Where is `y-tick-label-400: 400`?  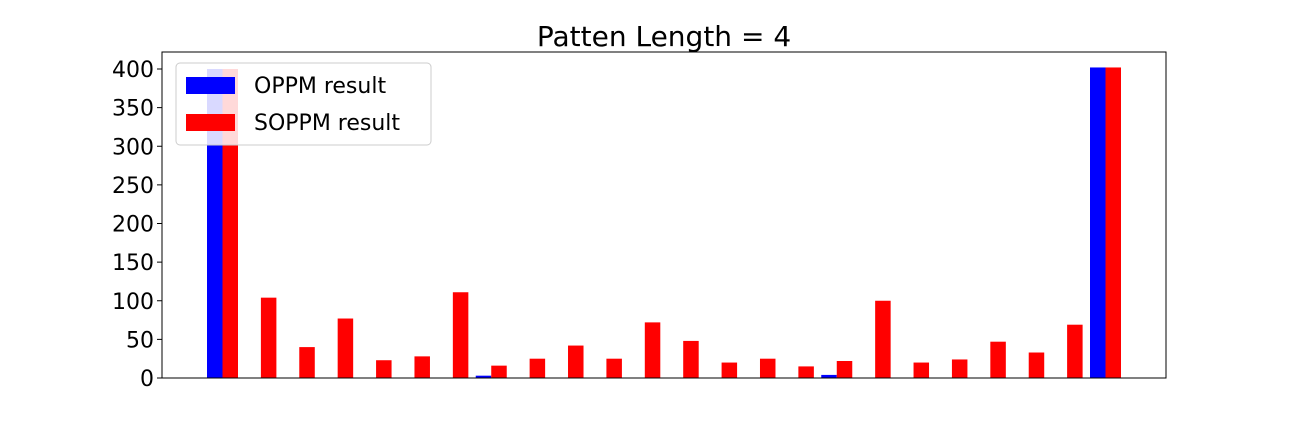
y-tick-label-400: 400 is located at coordinates (133, 70).